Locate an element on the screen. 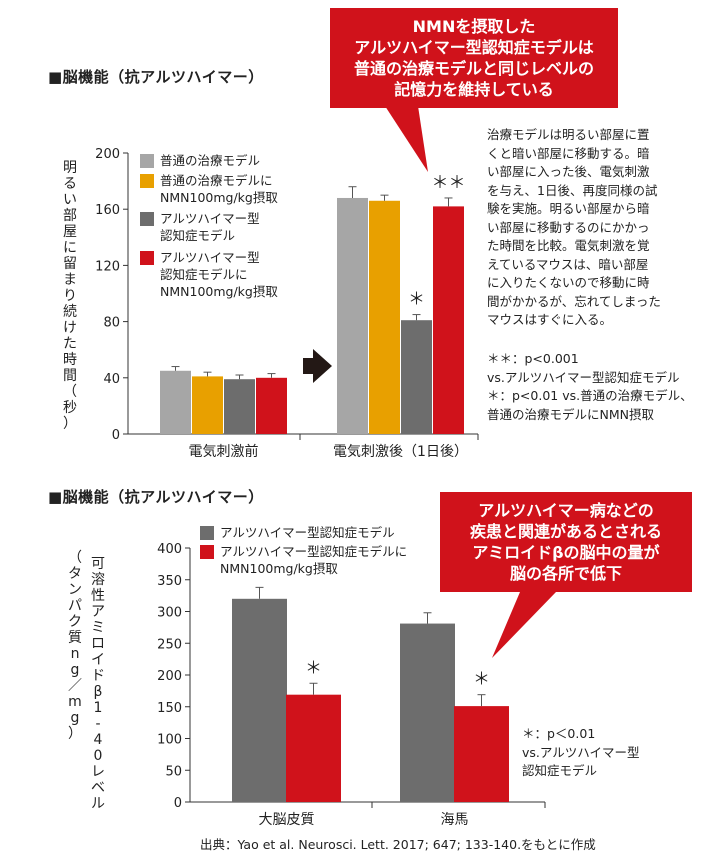 This screenshot has width=711, height=860. y-axis-label-char: ベ is located at coordinates (98, 788).